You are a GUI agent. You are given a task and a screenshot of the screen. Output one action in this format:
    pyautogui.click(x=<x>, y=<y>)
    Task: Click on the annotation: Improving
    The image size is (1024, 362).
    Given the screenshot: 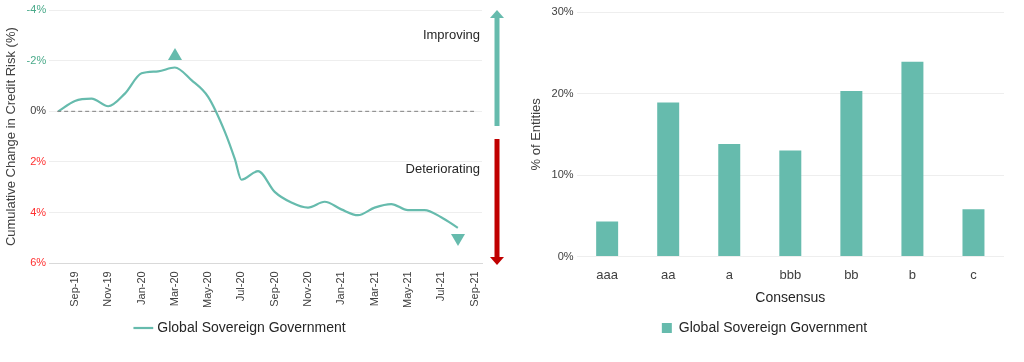 What is the action you would take?
    pyautogui.click(x=451, y=34)
    